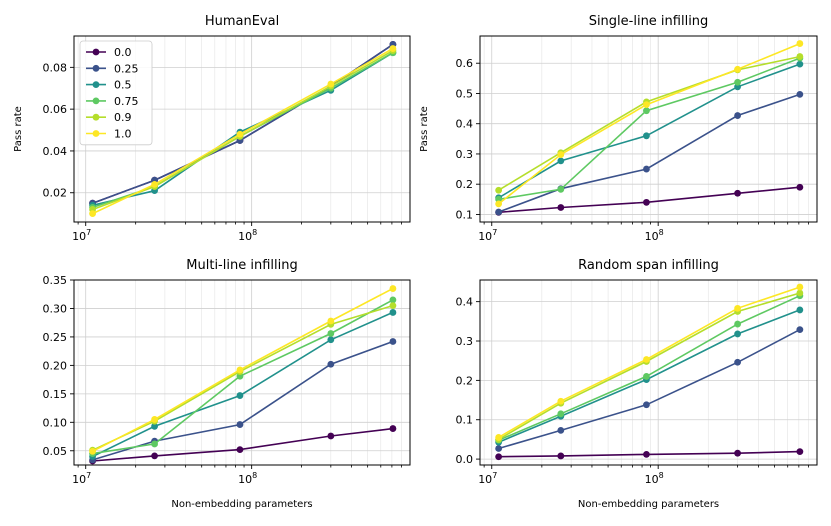  What do you see at coordinates (55, 451) in the screenshot?
I see `y-tick-label: 0.05` at bounding box center [55, 451].